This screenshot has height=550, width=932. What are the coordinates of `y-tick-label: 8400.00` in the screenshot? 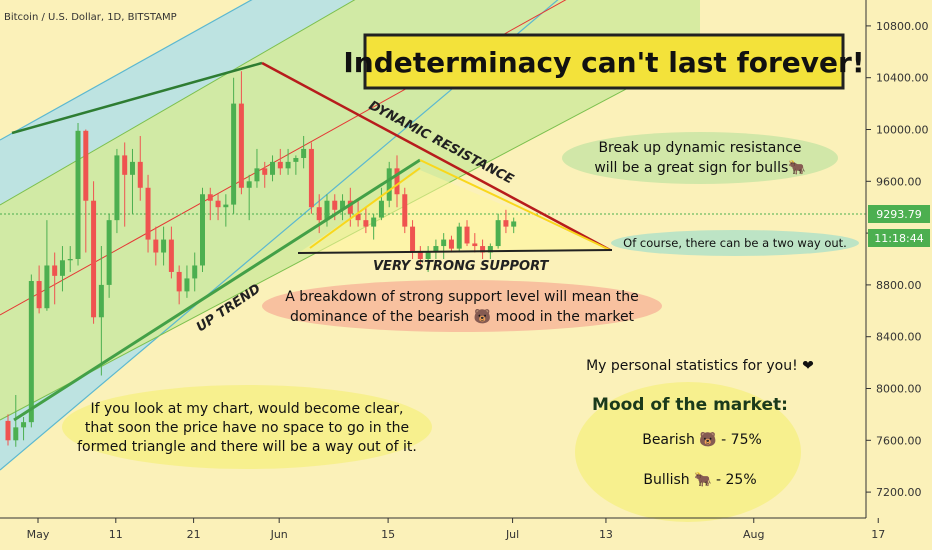 It's located at (899, 337).